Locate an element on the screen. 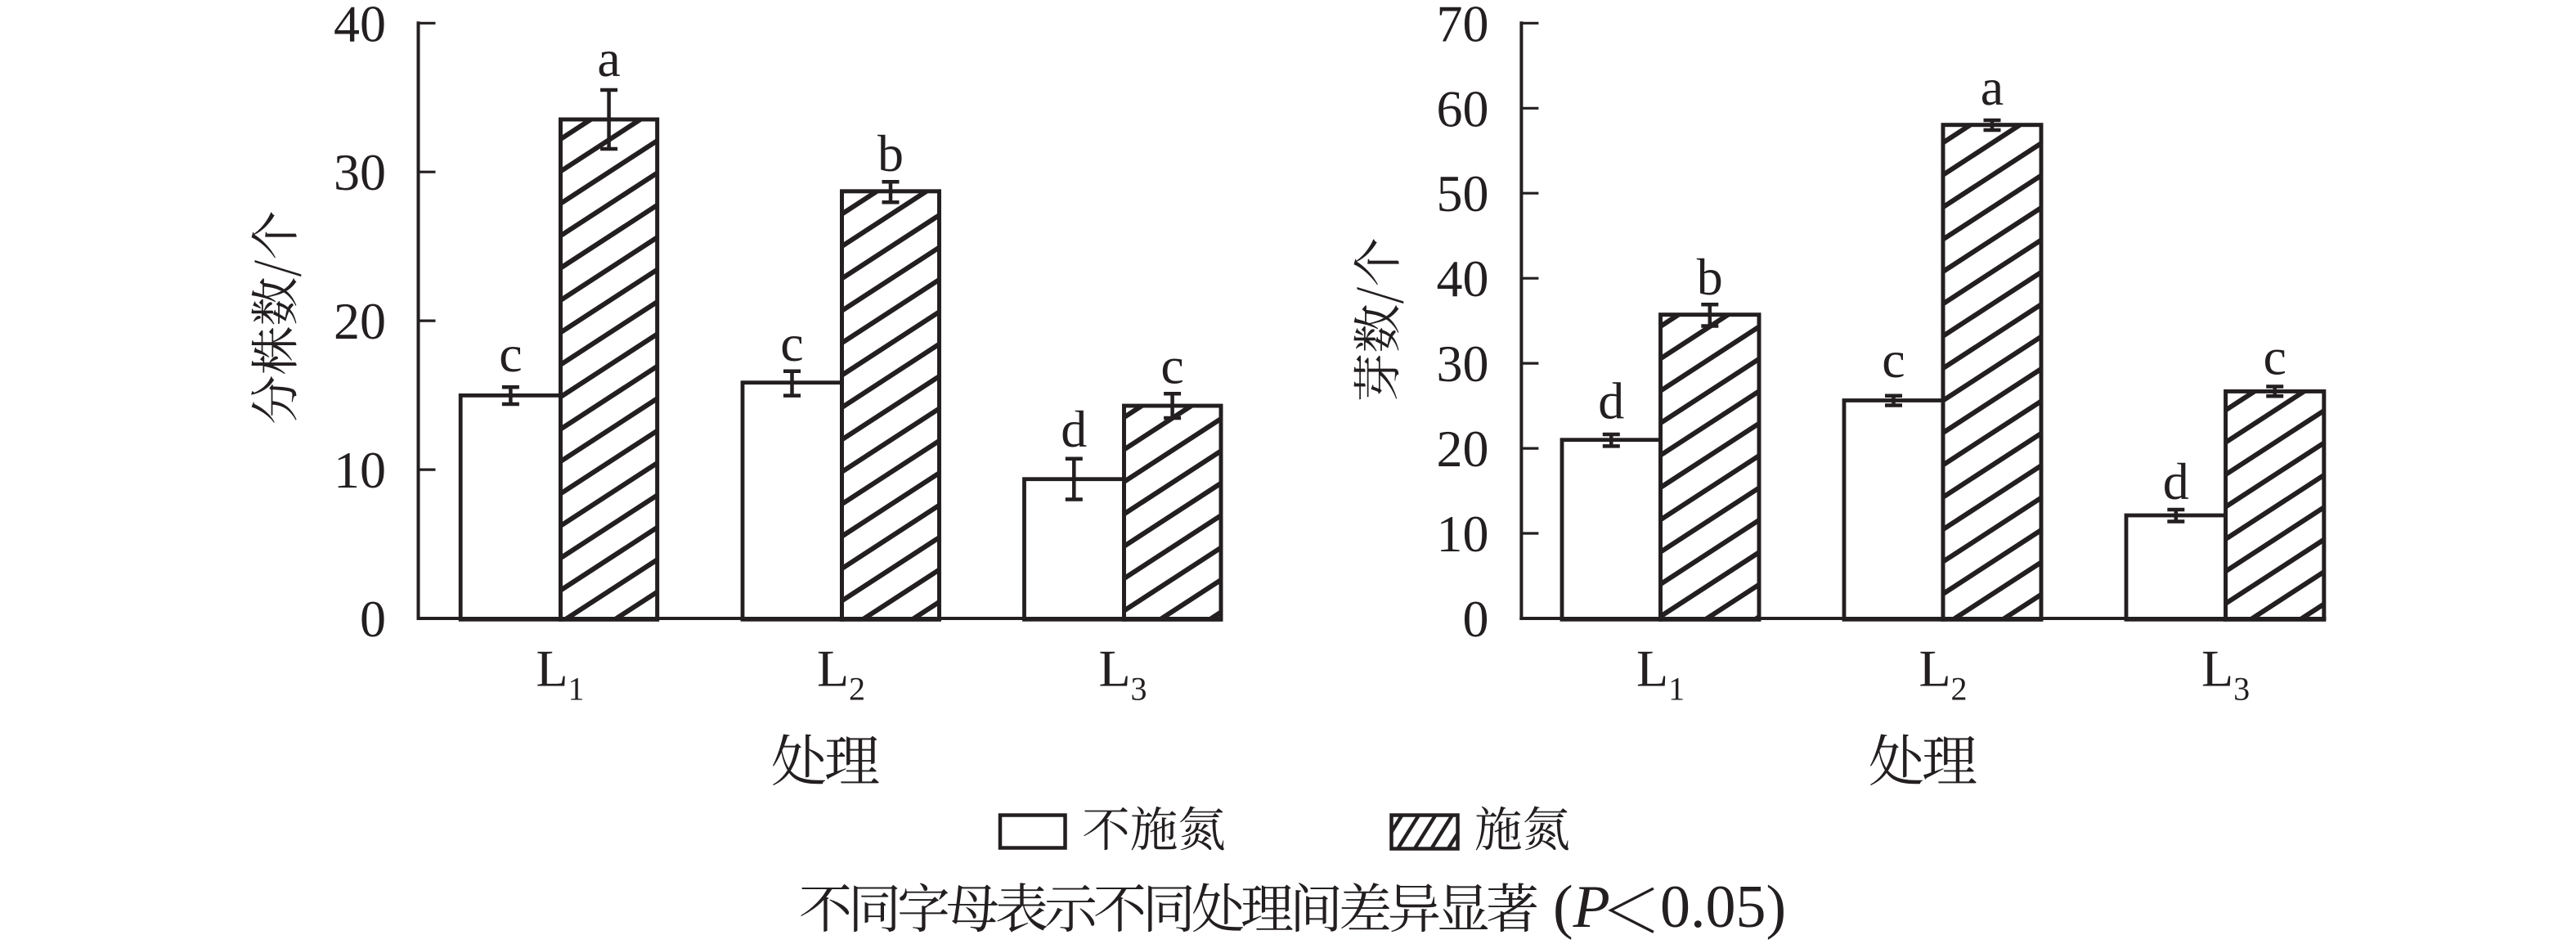 The width and height of the screenshot is (2576, 944). svg-text: L3 is located at coordinates (2225, 674).